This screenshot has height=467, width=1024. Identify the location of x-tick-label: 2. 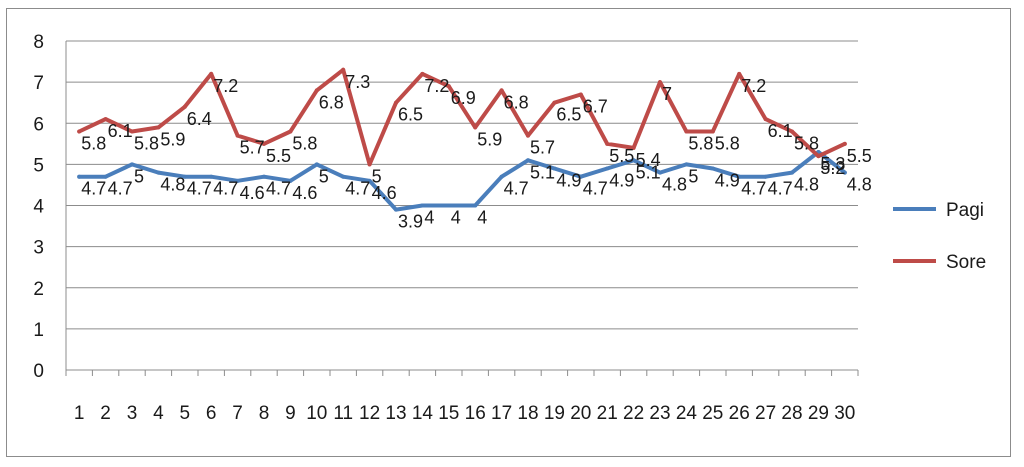
(105, 413).